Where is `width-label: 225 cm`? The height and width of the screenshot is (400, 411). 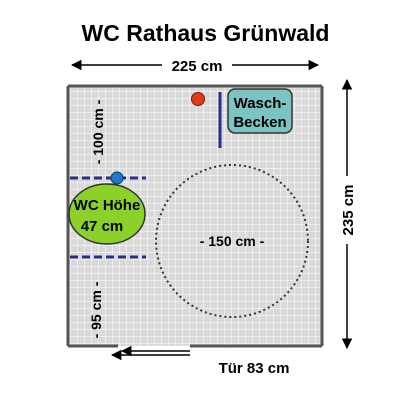
width-label: 225 cm is located at coordinates (197, 66).